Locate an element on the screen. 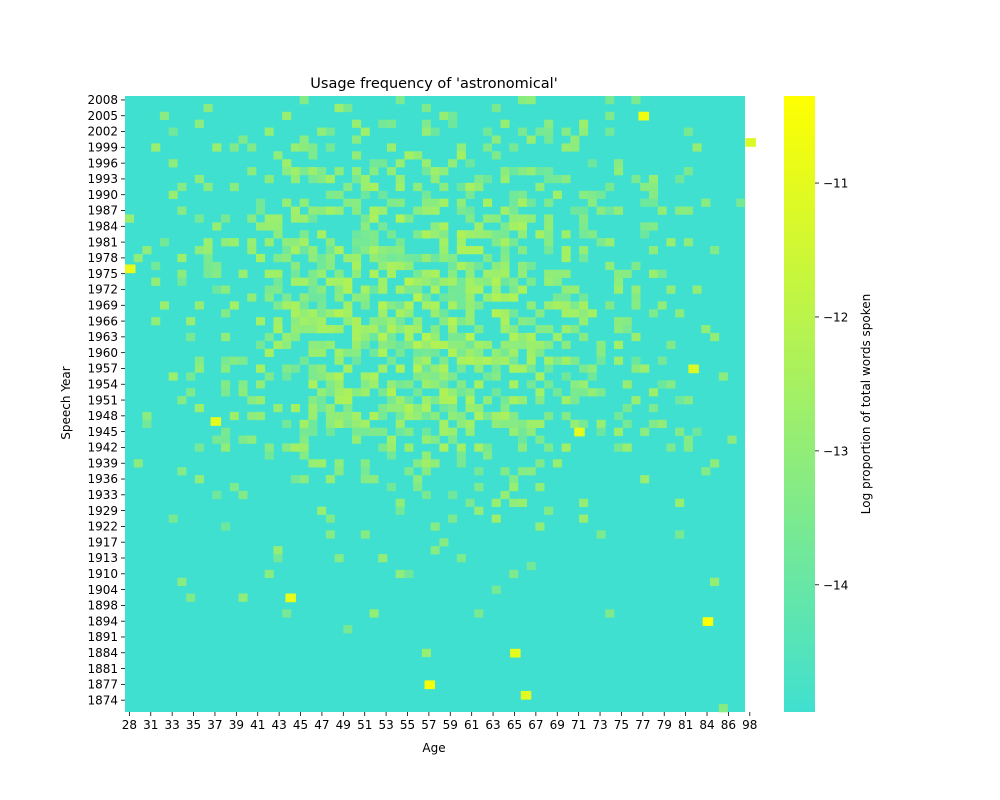  y-tick-label: 2005 is located at coordinates (102, 116).